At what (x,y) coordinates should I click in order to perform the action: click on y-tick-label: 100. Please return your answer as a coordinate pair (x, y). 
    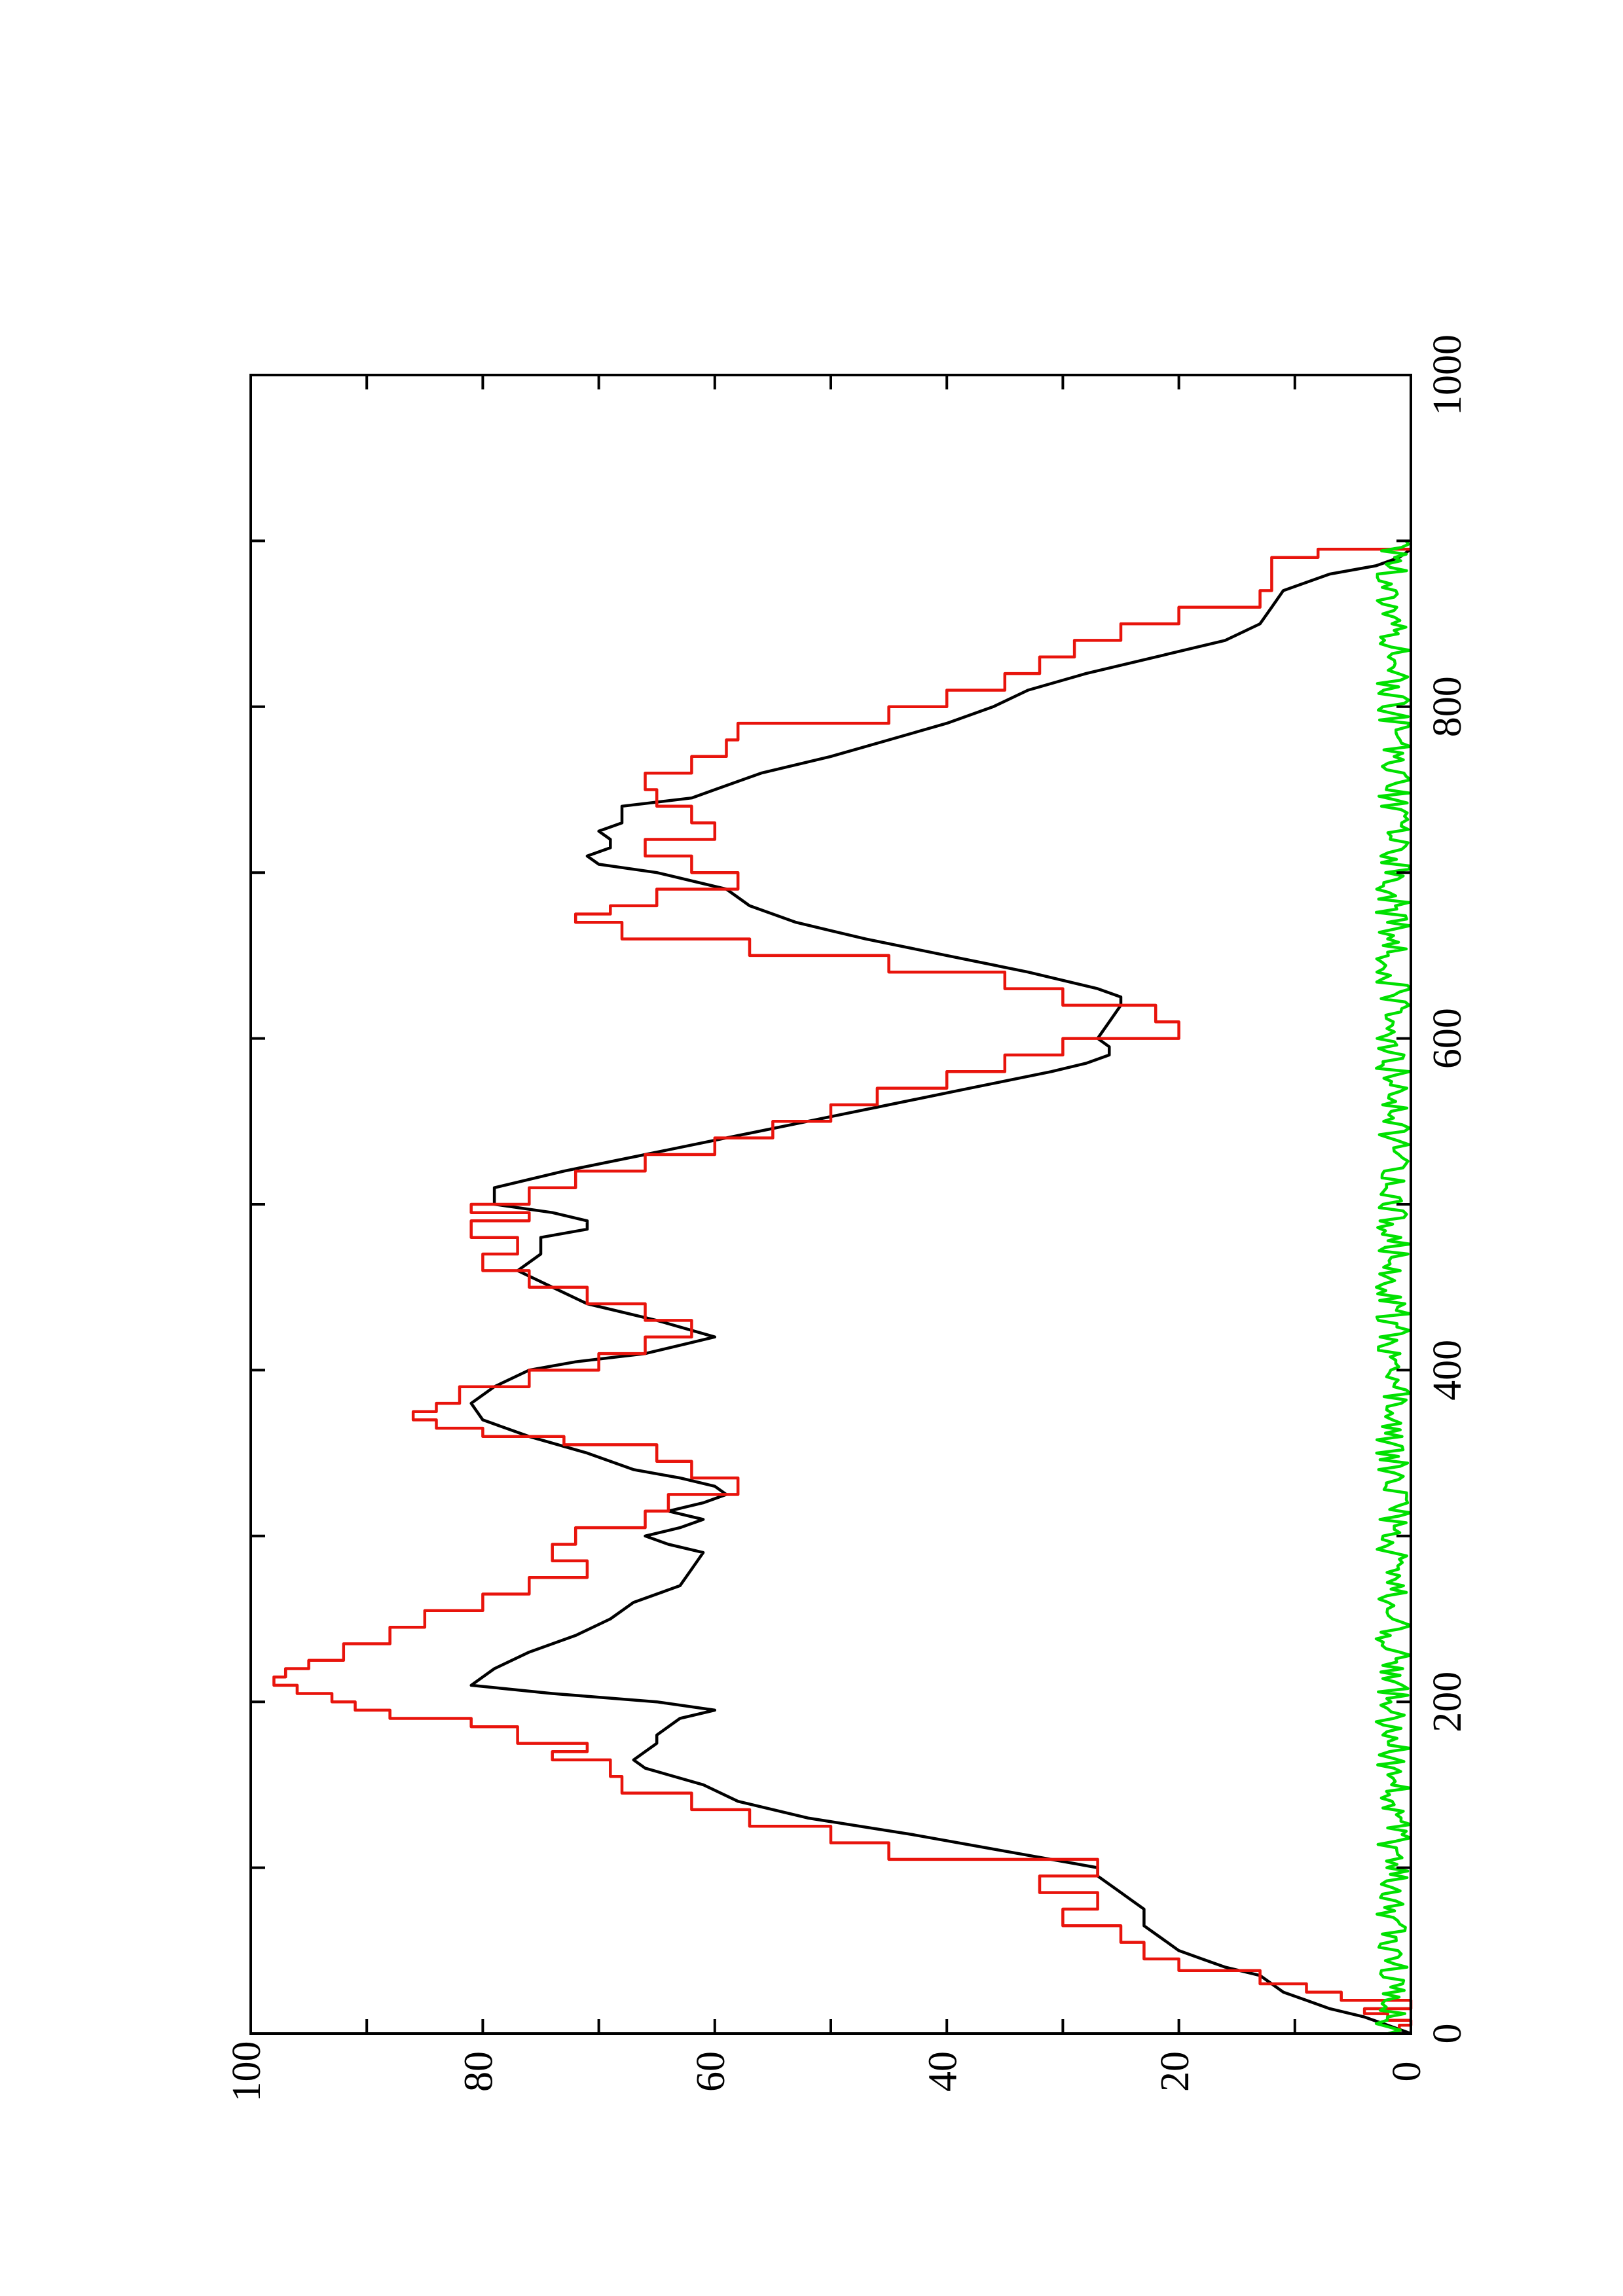
    Looking at the image, I should click on (247, 2071).